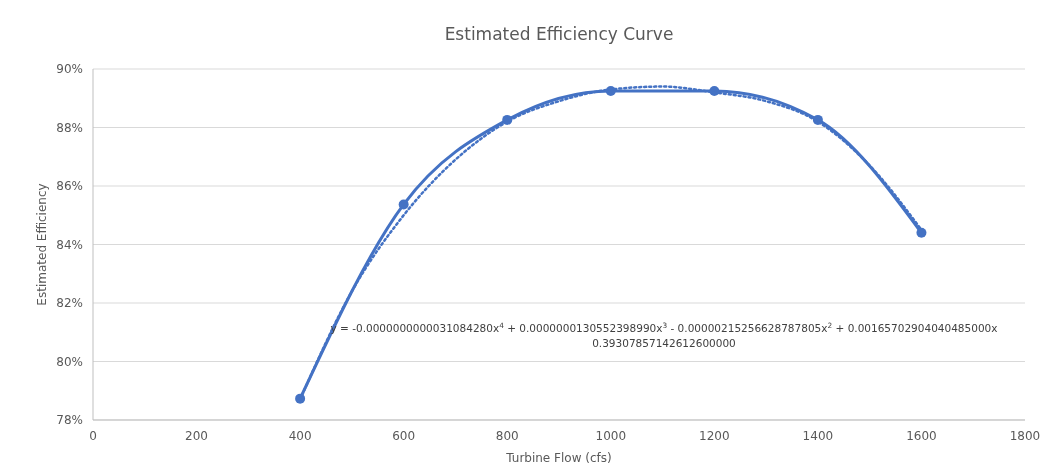  I want to click on x-tick-label: 1200, so click(714, 436).